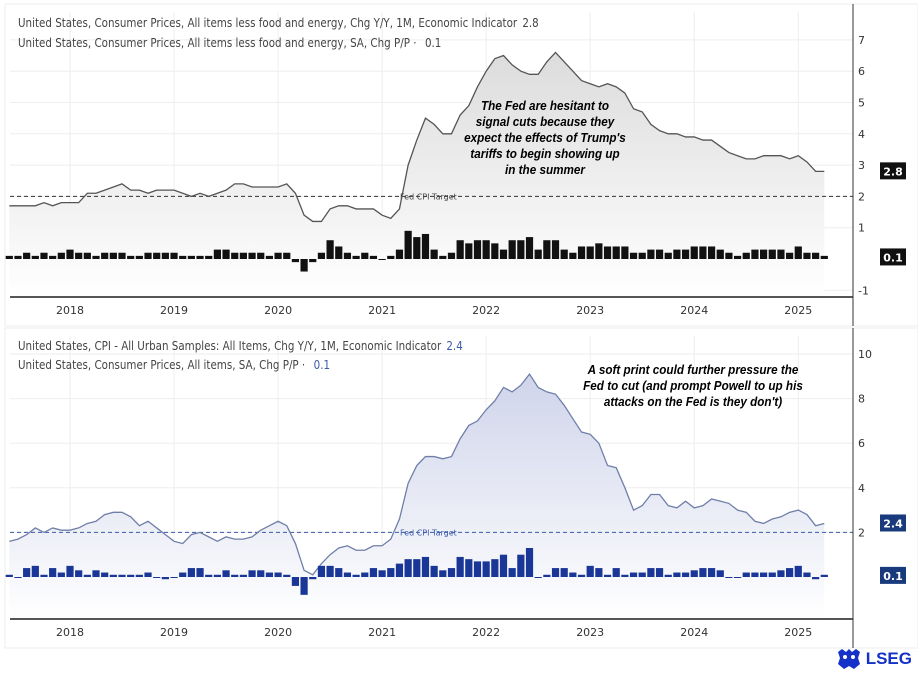  I want to click on lseg-logo: LSEG, so click(874, 659).